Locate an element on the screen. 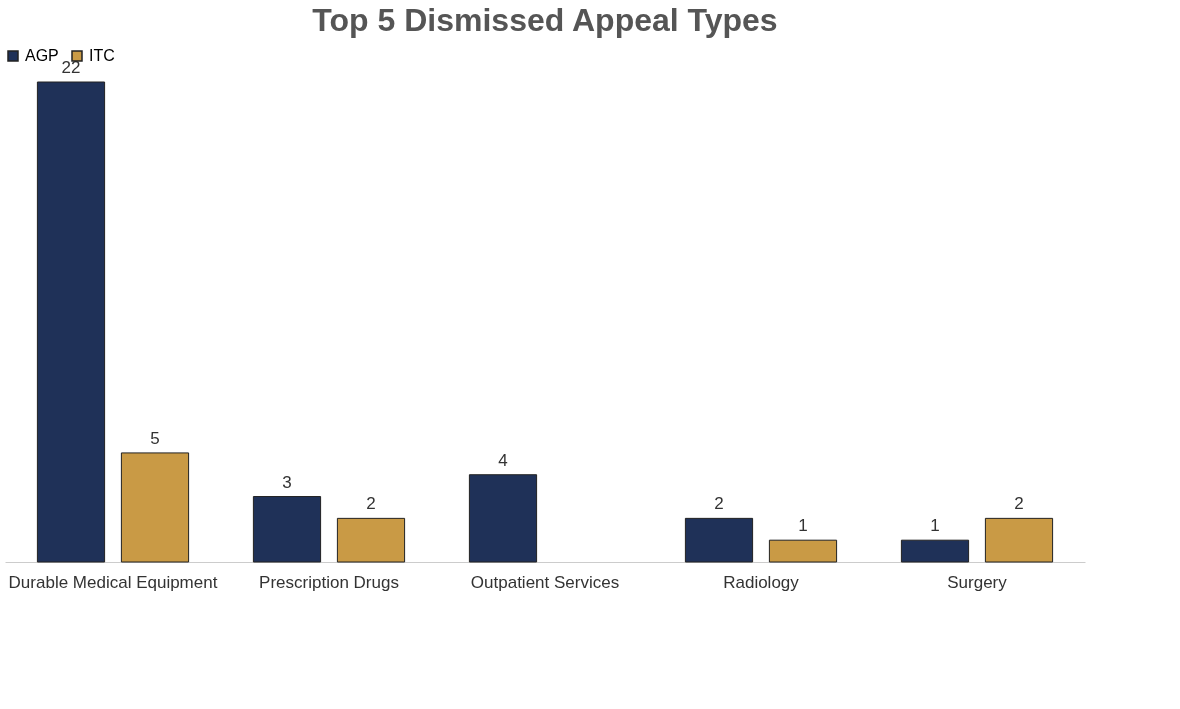 Image resolution: width=1180 pixels, height=709 pixels. legend-label: AGP is located at coordinates (42, 55).